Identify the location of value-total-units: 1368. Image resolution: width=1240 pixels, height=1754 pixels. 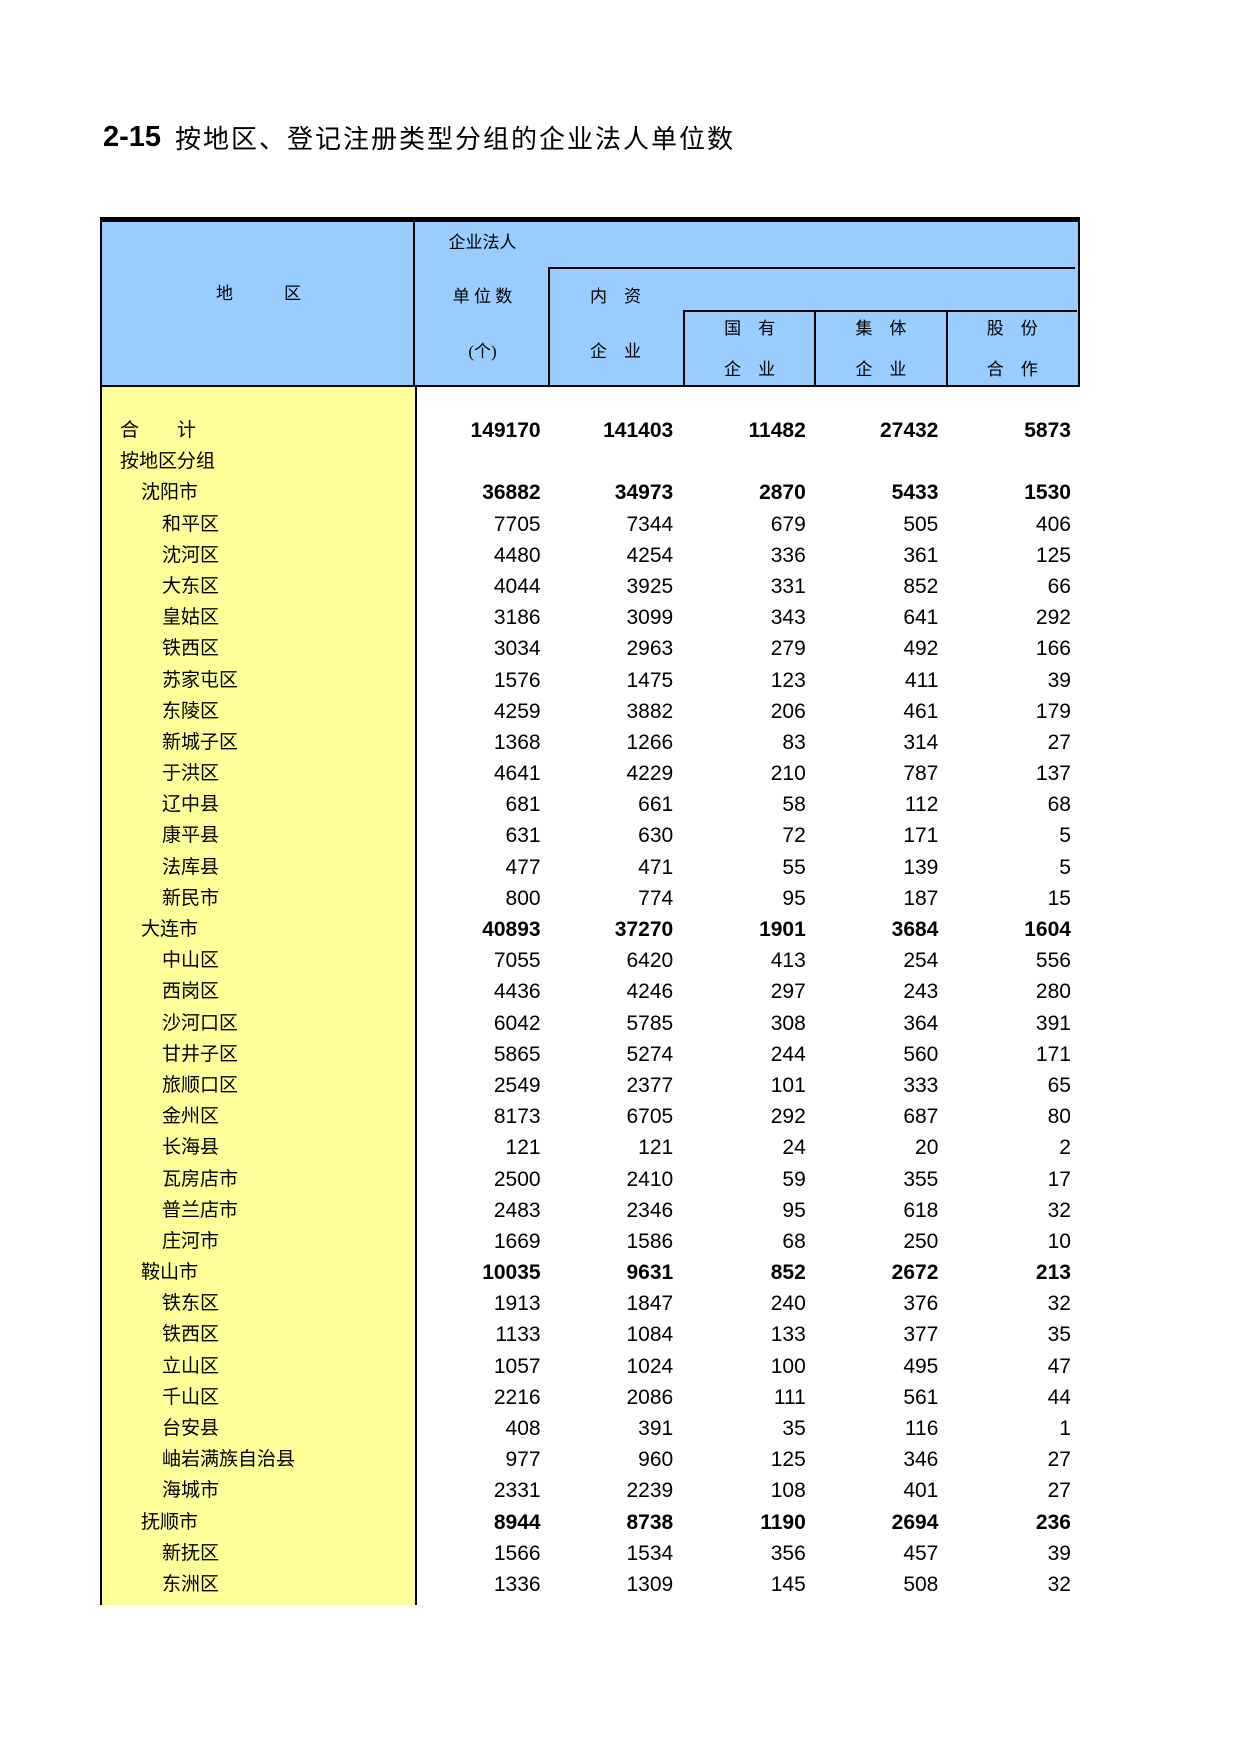
(517, 742).